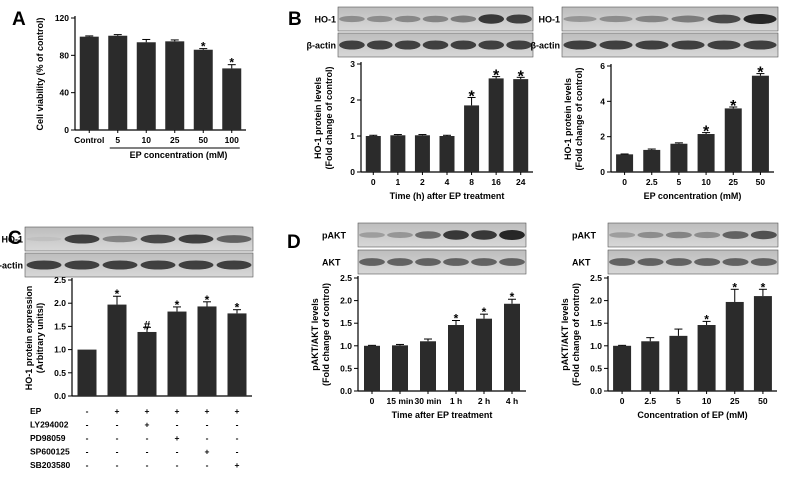 This screenshot has height=485, width=790. I want to click on blot-label: HO-1, so click(12, 240).